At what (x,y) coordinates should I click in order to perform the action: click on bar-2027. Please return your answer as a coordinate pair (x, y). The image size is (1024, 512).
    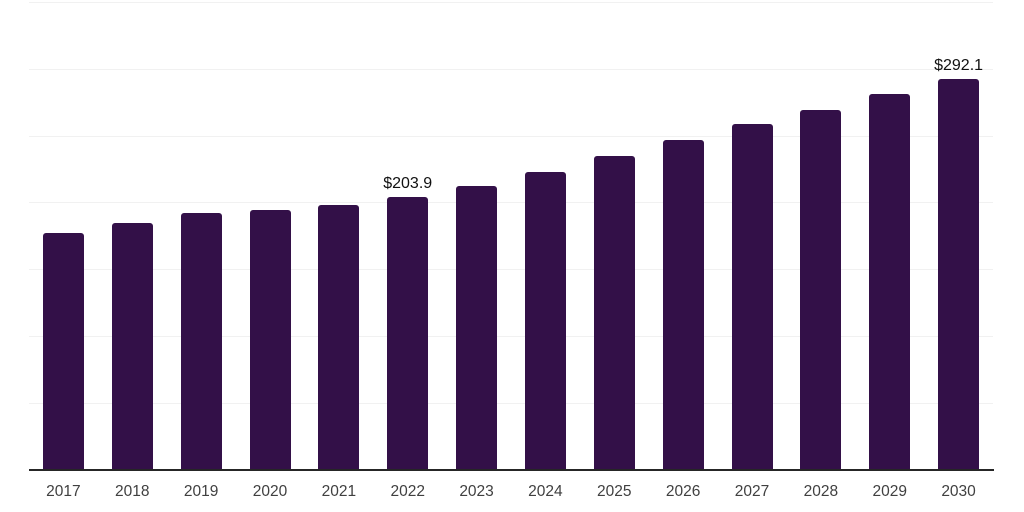
    Looking at the image, I should click on (752, 296).